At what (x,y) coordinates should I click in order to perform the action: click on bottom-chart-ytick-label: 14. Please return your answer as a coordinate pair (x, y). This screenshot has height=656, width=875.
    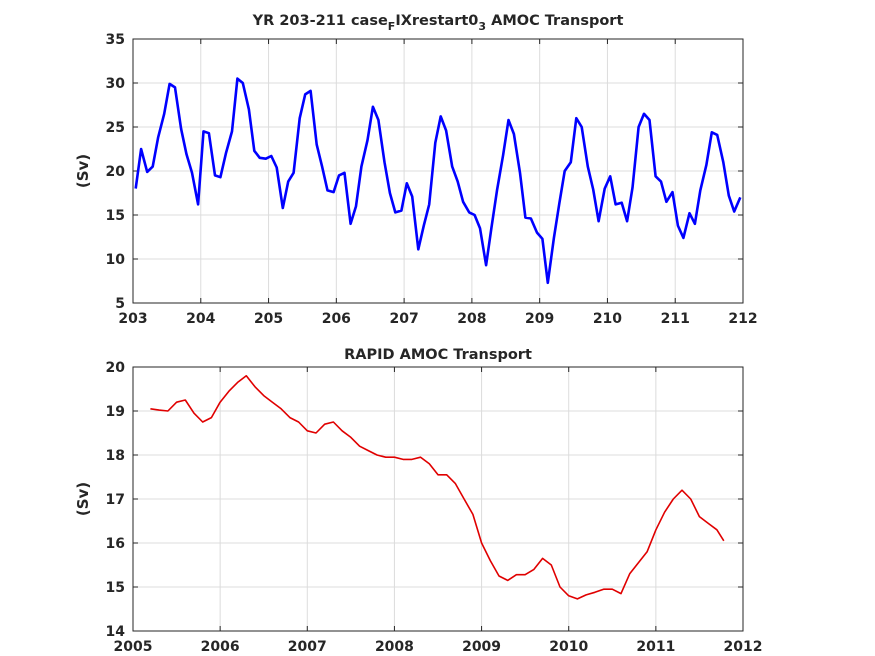
    Looking at the image, I should click on (116, 632).